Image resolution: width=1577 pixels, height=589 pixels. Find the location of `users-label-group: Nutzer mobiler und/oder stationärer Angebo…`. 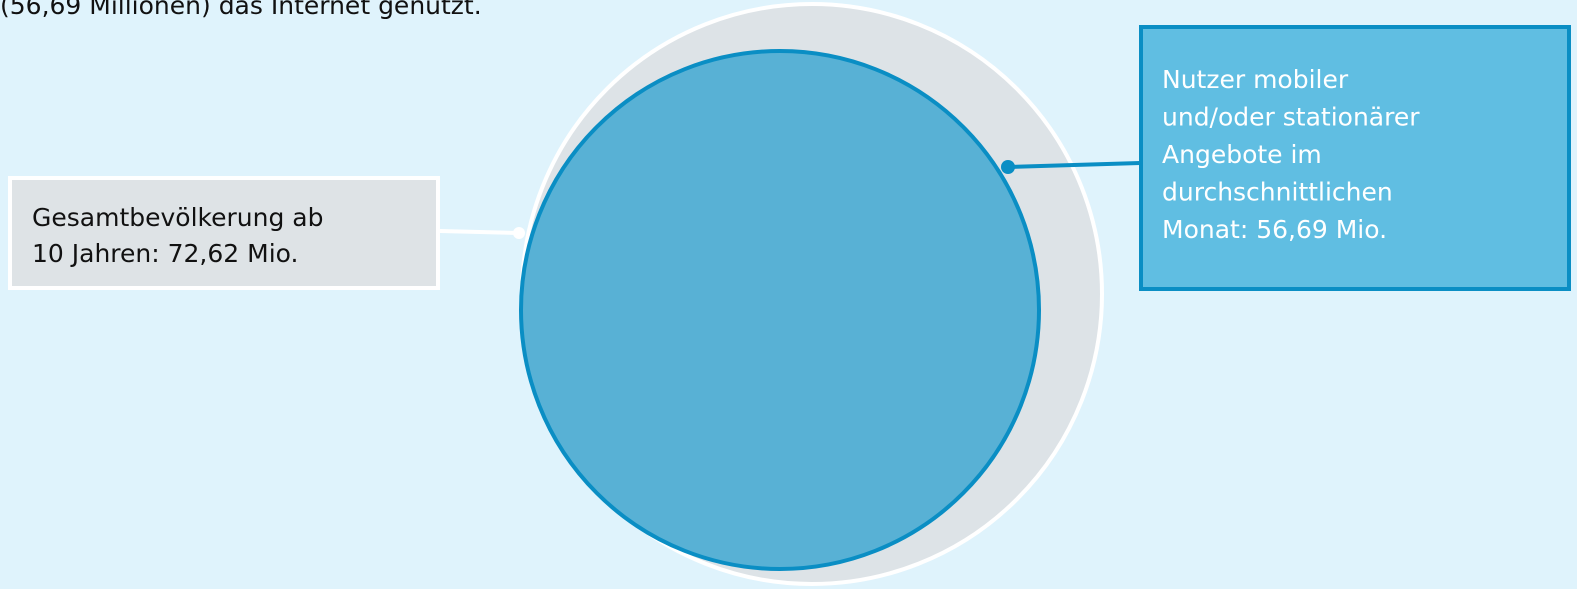

users-label-group: Nutzer mobiler und/oder stationärer Angebo… is located at coordinates (1291, 154).